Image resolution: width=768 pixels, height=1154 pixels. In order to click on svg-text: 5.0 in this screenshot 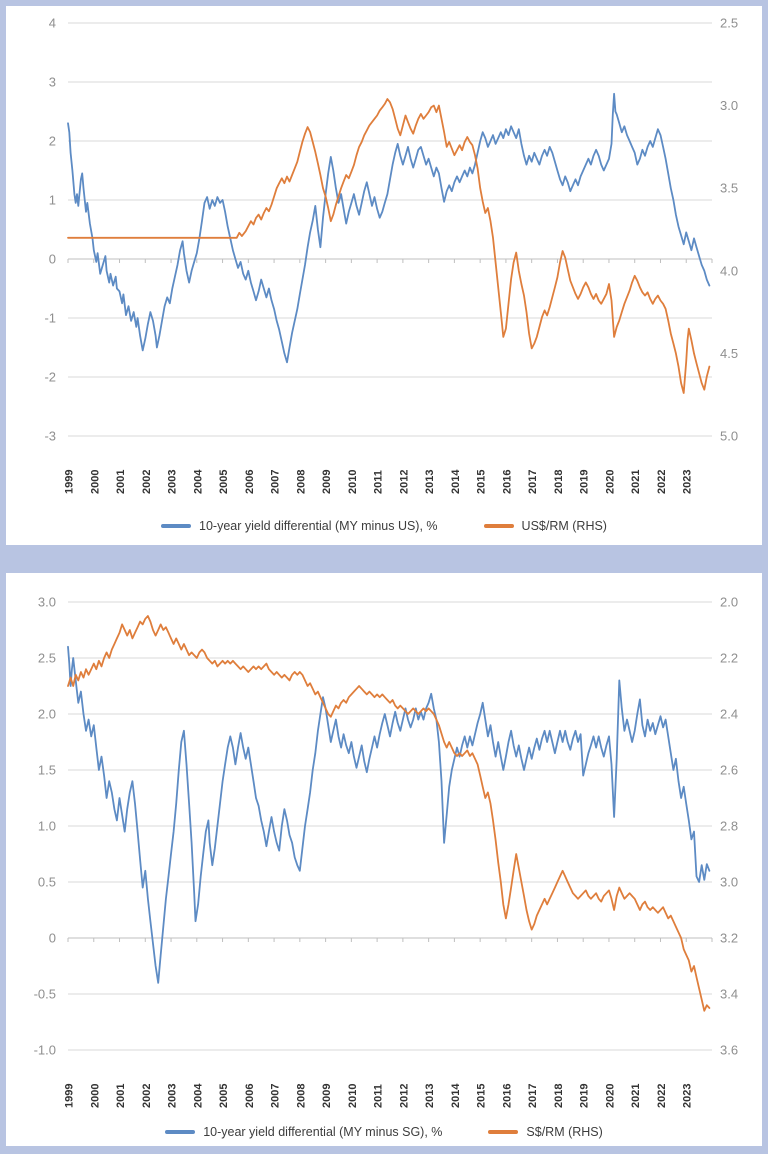, I will do `click(729, 436)`.